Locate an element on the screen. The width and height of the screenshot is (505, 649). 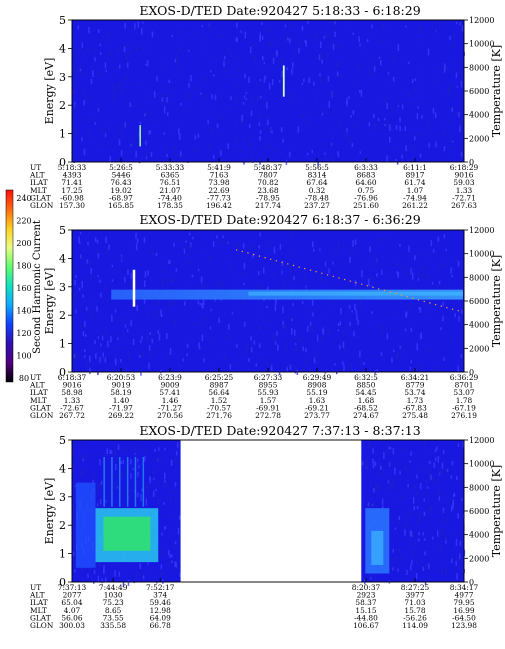
ephemeris-value: 7:37:13 is located at coordinates (72, 587).